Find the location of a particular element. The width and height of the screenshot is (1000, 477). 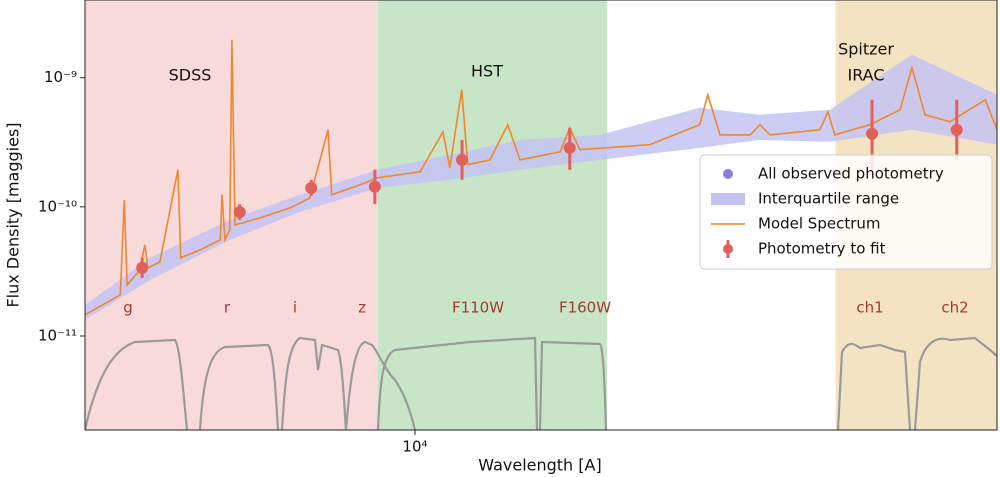

x-tick-label: 10⁴ is located at coordinates (414, 447).